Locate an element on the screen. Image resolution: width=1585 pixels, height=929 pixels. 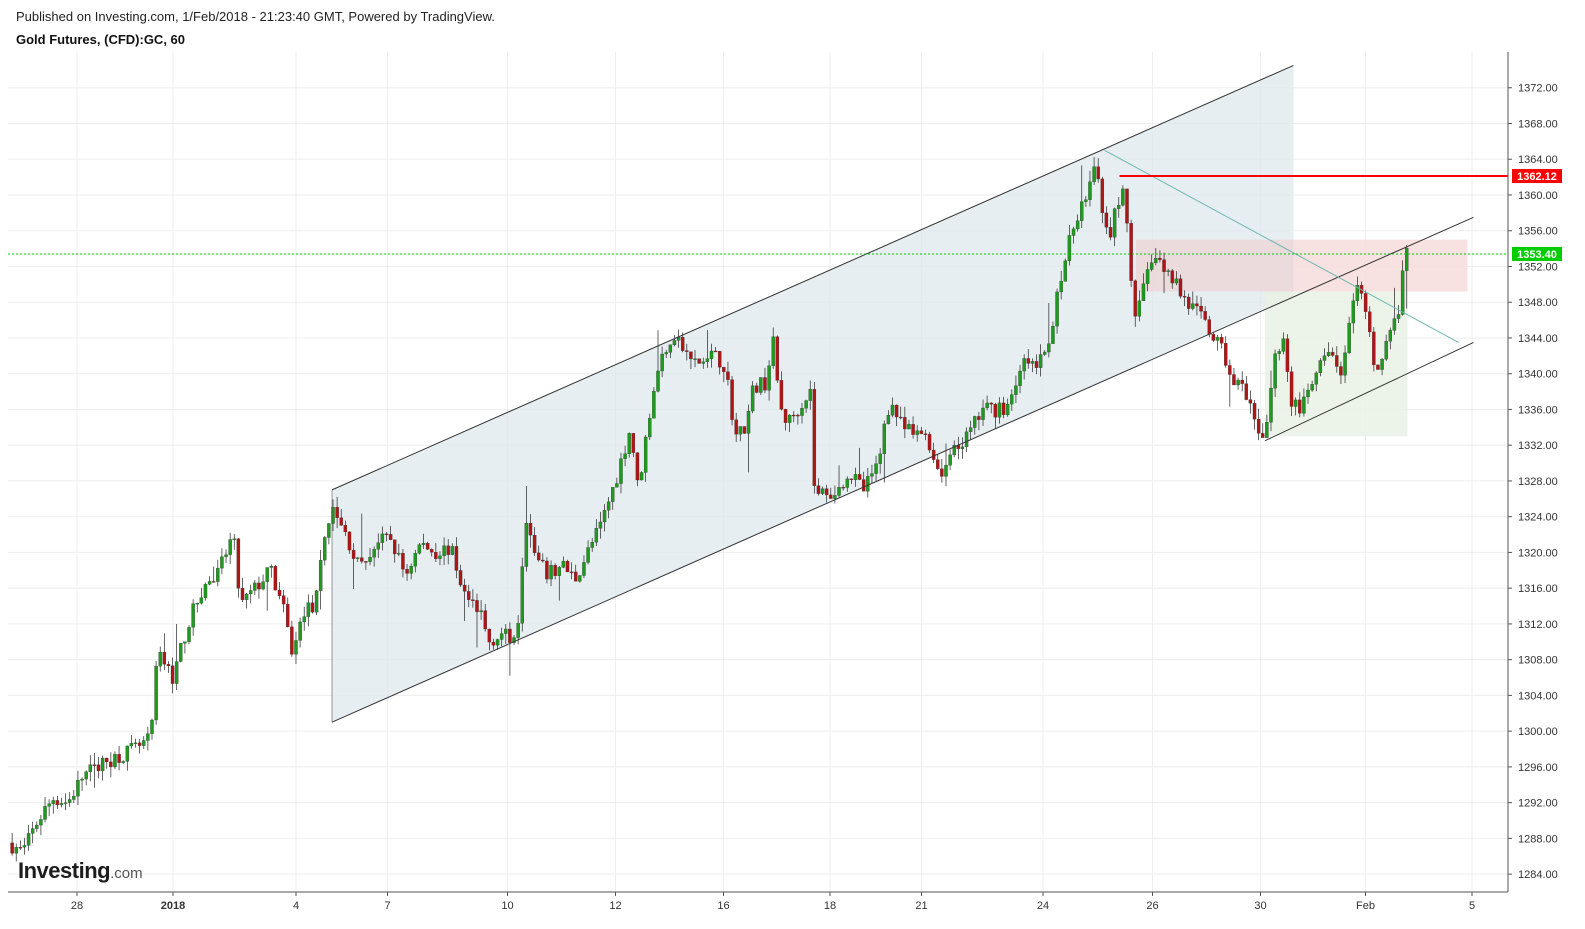
last-price-tag: 1353.40 is located at coordinates (1537, 255).